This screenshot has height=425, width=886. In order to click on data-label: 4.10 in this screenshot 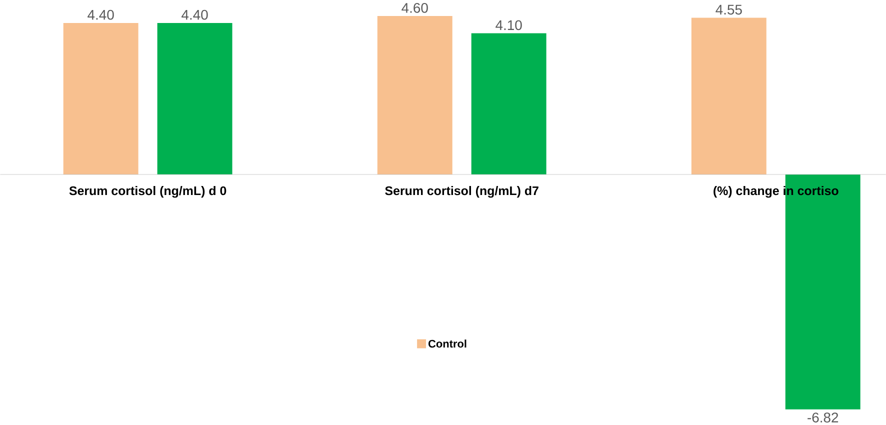, I will do `click(509, 25)`.